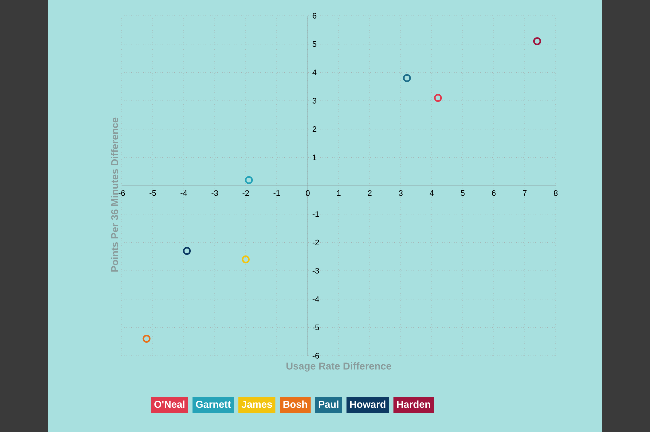 The height and width of the screenshot is (432, 650). Describe the element at coordinates (114, 195) in the screenshot. I see `y-axis-title: Points Per 36 Minutes Difference` at that location.